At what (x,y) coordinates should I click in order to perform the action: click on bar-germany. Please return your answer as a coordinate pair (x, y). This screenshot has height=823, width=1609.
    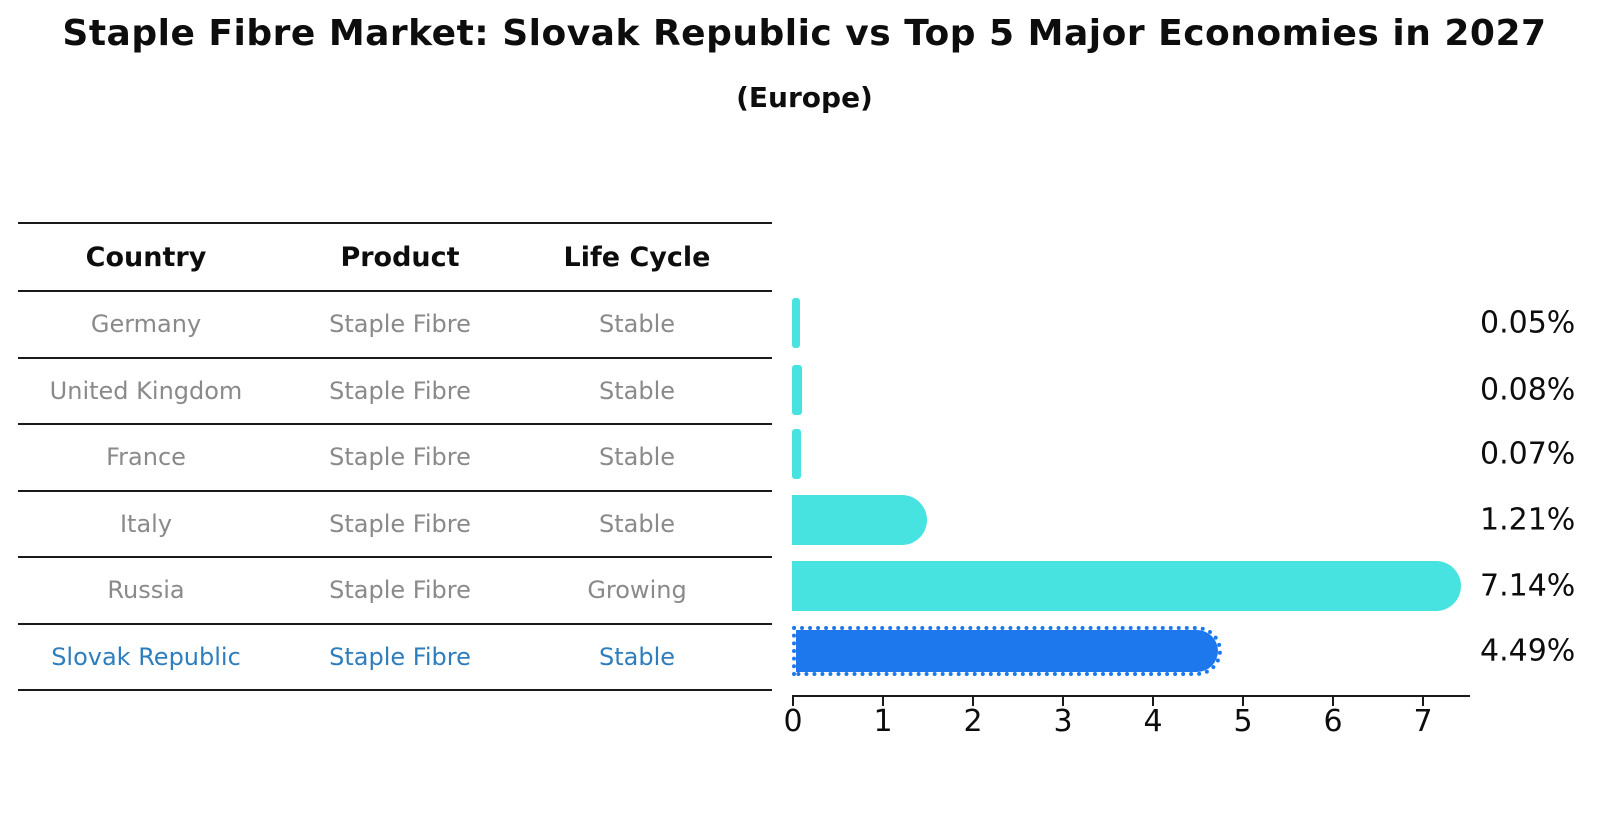
    Looking at the image, I should click on (796, 323).